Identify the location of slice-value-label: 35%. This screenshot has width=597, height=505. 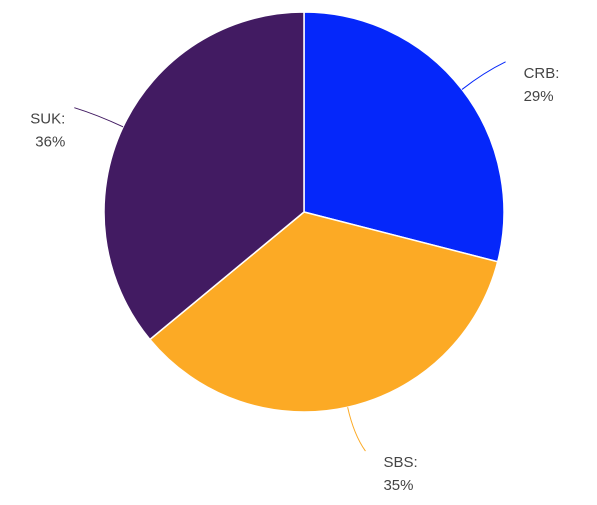
(398, 485).